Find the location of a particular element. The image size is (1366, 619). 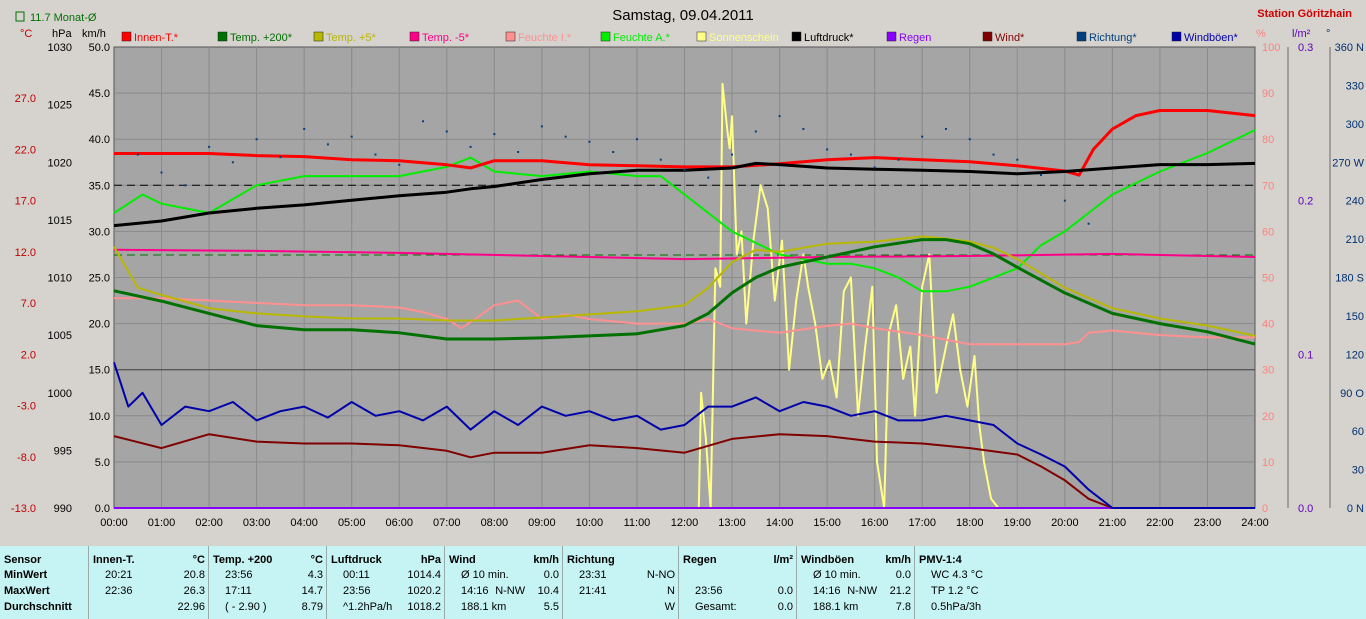

speed-tick-label: 10.0 is located at coordinates (99, 417).